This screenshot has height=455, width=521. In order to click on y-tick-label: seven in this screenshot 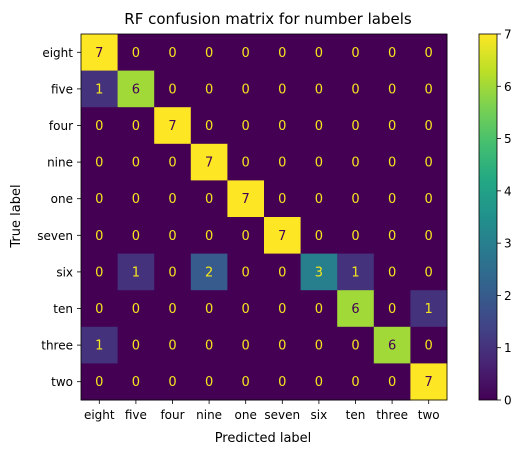, I will do `click(55, 236)`.